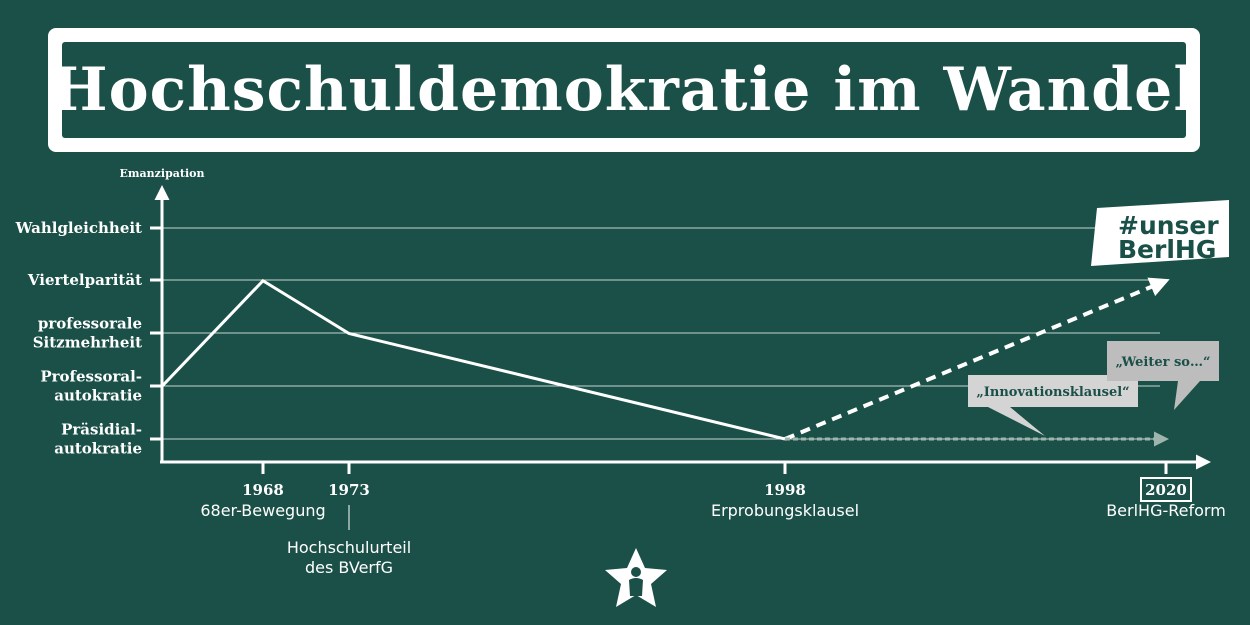  What do you see at coordinates (262, 510) in the screenshot?
I see `x-tick-note: 68er-Bewegung` at bounding box center [262, 510].